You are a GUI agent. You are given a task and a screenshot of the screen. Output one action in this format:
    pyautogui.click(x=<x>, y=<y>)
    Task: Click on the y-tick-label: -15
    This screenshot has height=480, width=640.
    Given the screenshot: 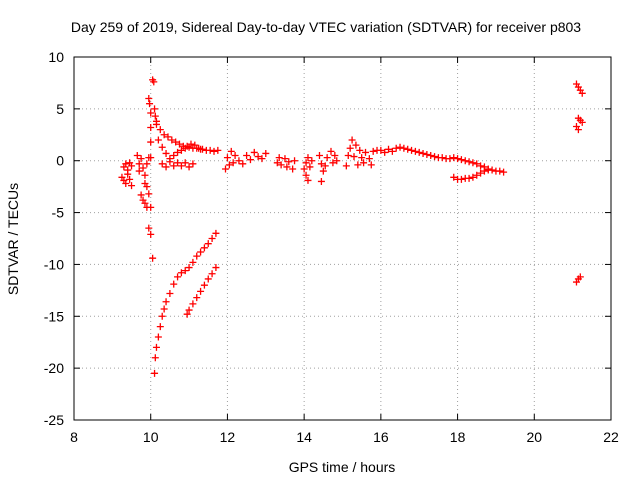 What is the action you would take?
    pyautogui.click(x=54, y=316)
    